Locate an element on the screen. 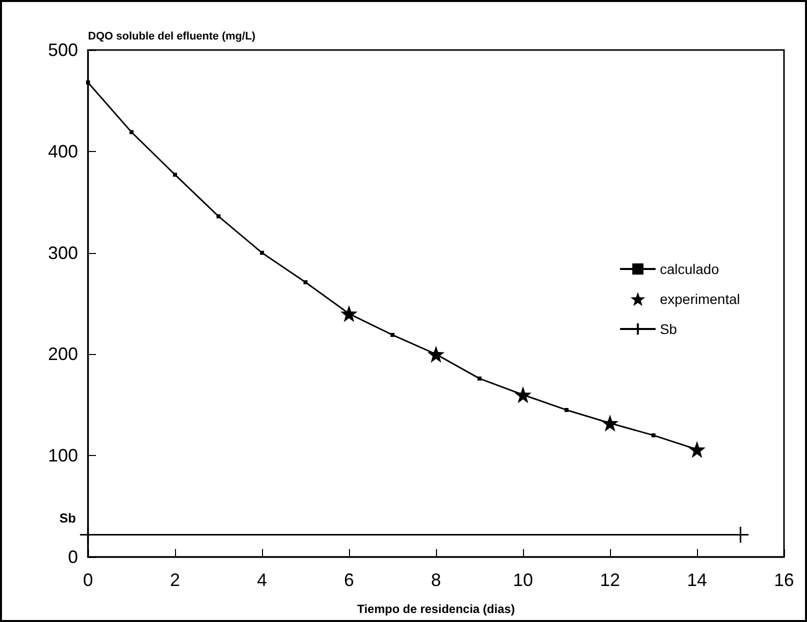 The width and height of the screenshot is (807, 622). y-tick-label: 100 is located at coordinates (63, 456).